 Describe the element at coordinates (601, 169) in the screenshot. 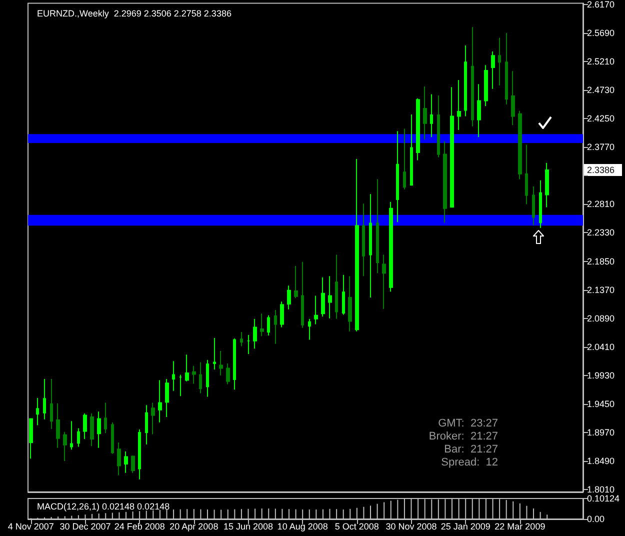

I see `text: 2.3386` at that location.